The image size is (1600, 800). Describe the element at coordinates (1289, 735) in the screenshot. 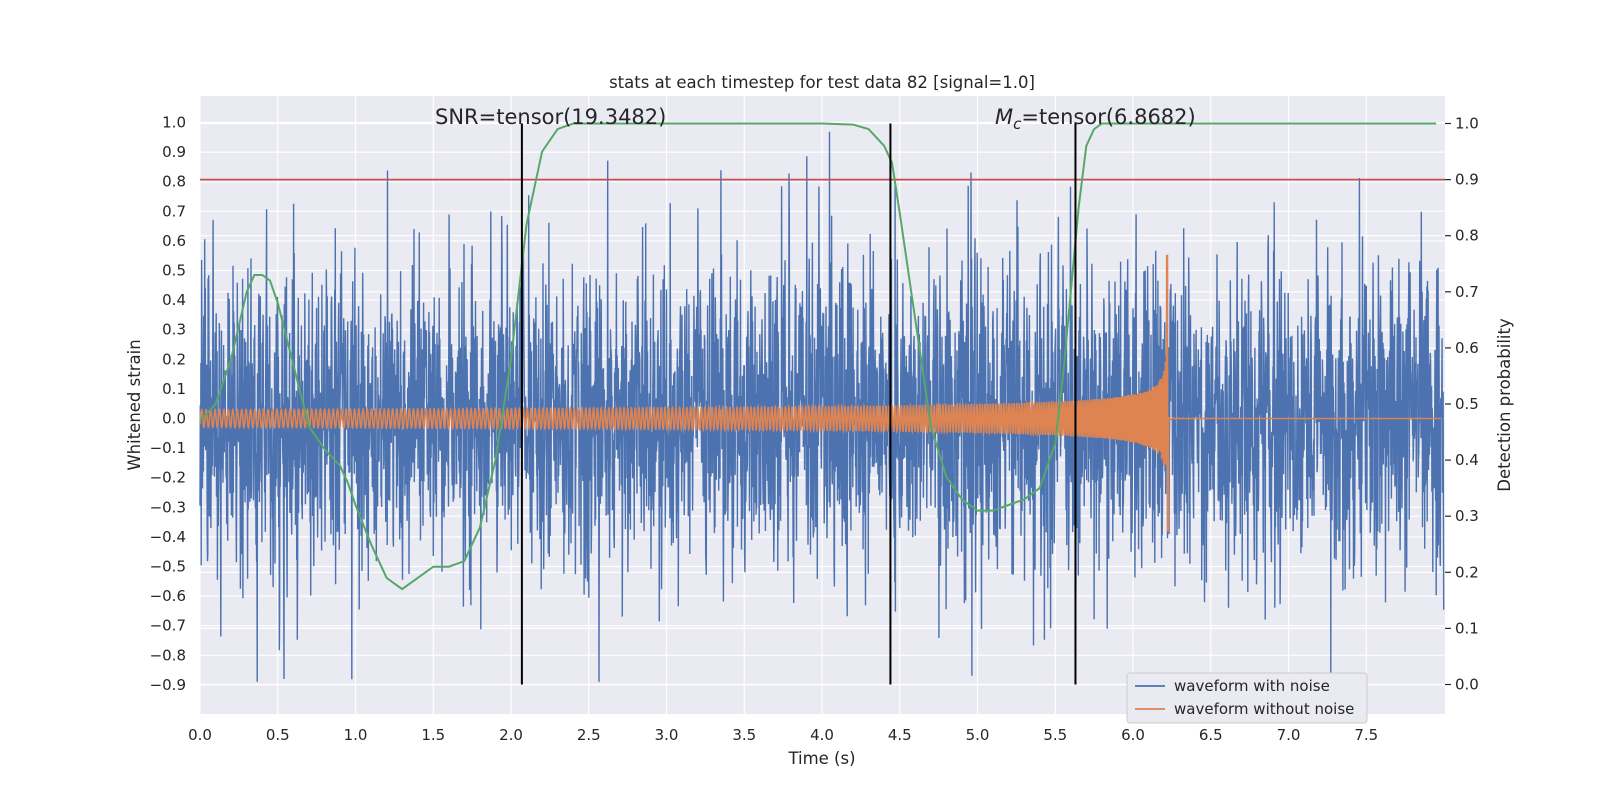

I see `x-tick-label: 7.0` at that location.